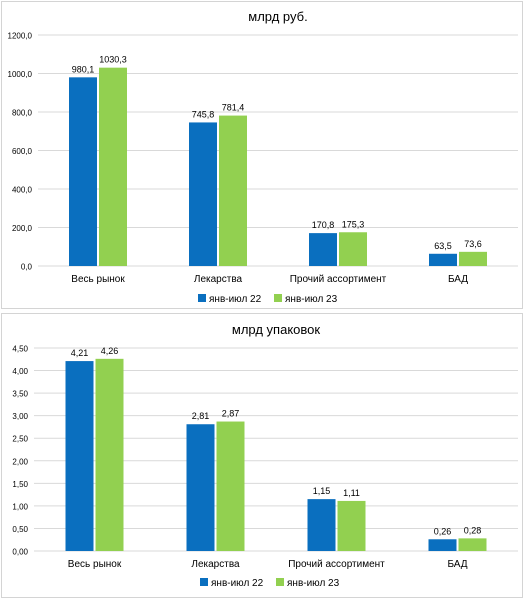 Image resolution: width=525 pixels, height=600 pixels. I want to click on chart-title: млрд упаковок, so click(276, 329).